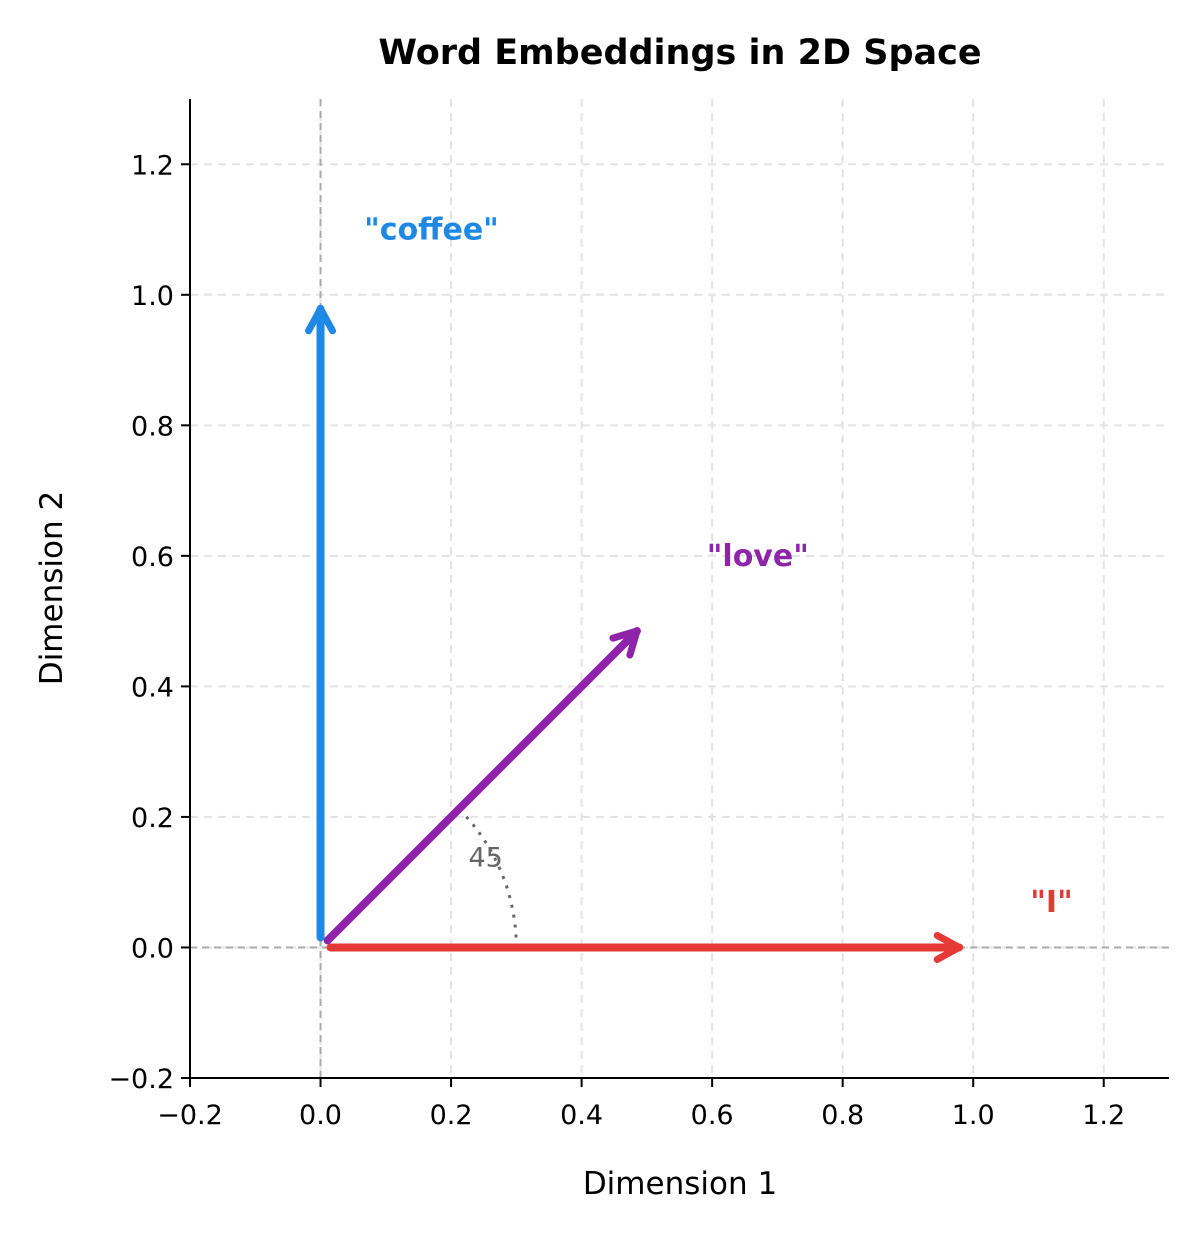  Describe the element at coordinates (190, 1115) in the screenshot. I see `x-tick-label: −0.2` at that location.